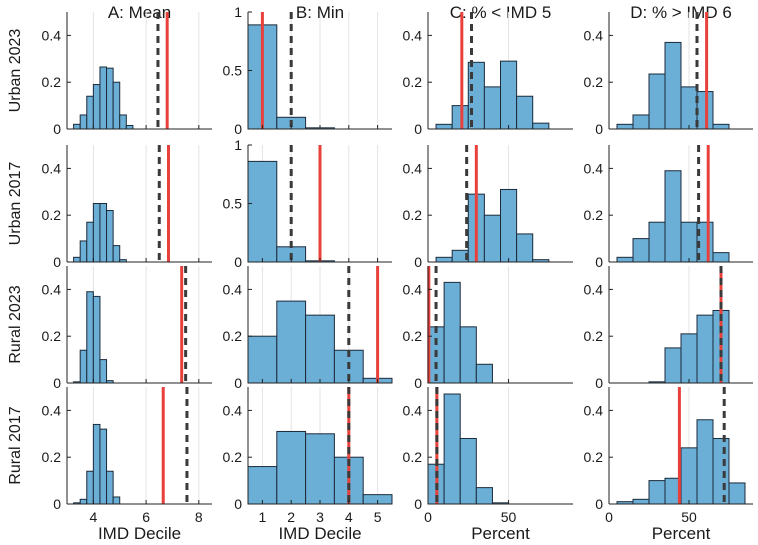  Describe the element at coordinates (263, 517) in the screenshot. I see `x-tick-label: 1` at that location.